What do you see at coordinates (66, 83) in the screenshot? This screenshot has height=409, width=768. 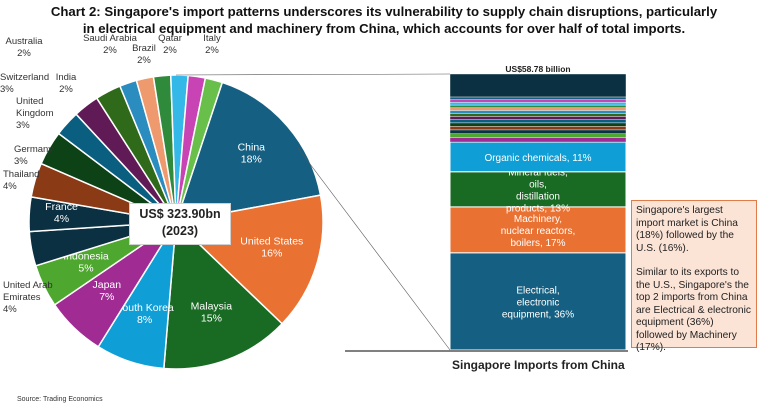 I see `pie-label-india: India 2%` at bounding box center [66, 83].